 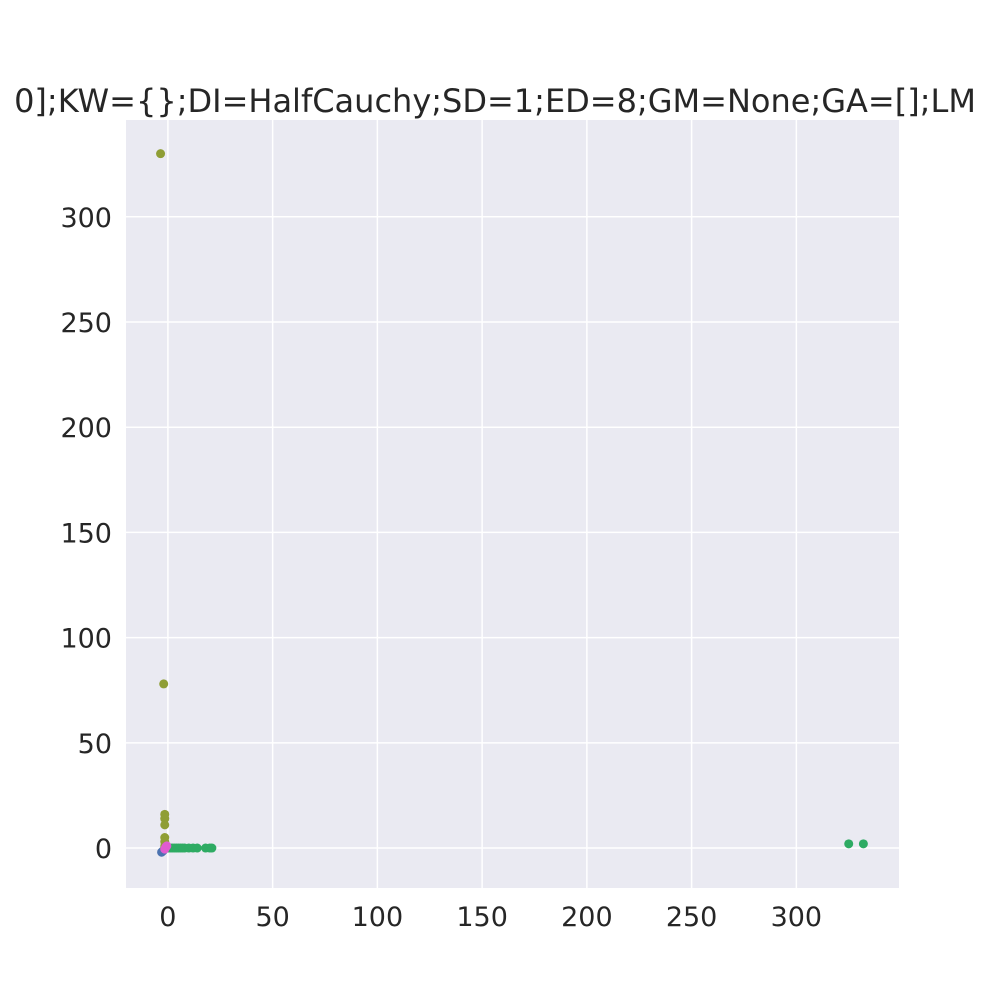 I want to click on y-tick-label: 200, so click(x=86, y=428).